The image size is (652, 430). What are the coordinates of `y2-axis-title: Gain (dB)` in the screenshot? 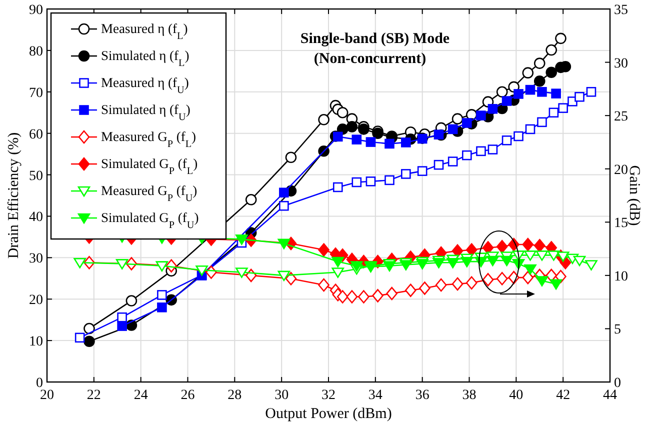 It's located at (634, 195).